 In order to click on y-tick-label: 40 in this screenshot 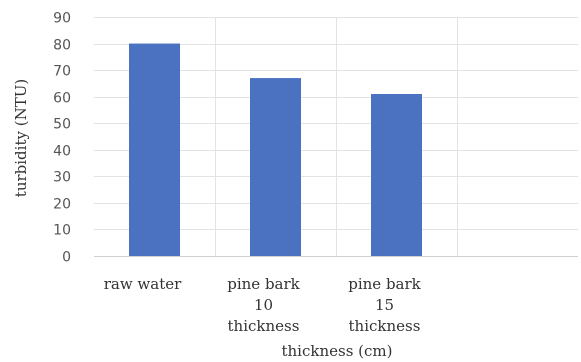, I will do `click(62, 152)`.